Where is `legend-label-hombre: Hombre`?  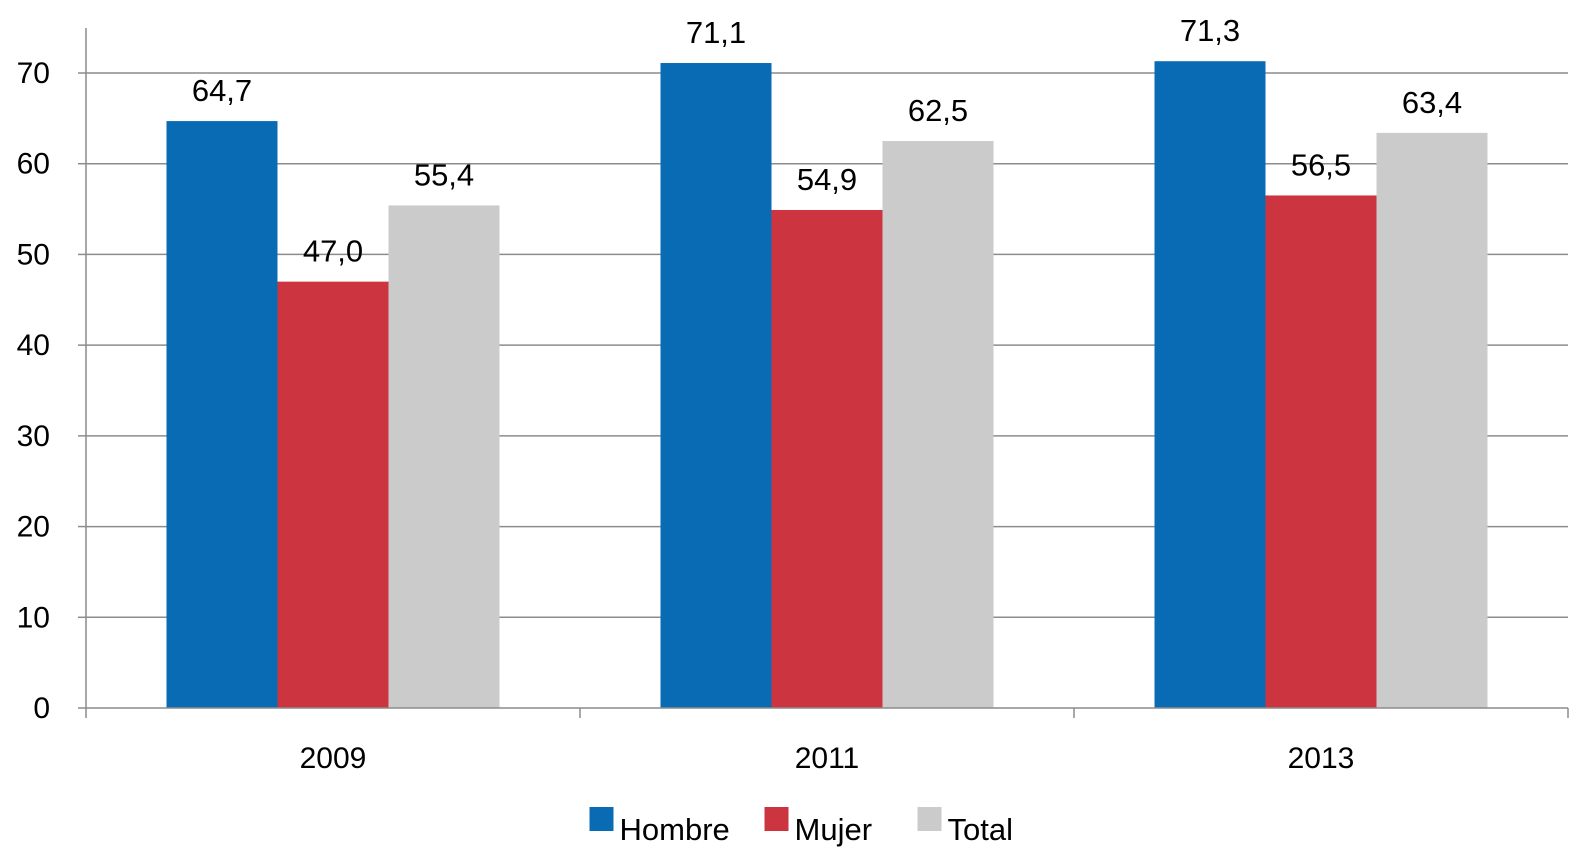 legend-label-hombre: Hombre is located at coordinates (675, 829).